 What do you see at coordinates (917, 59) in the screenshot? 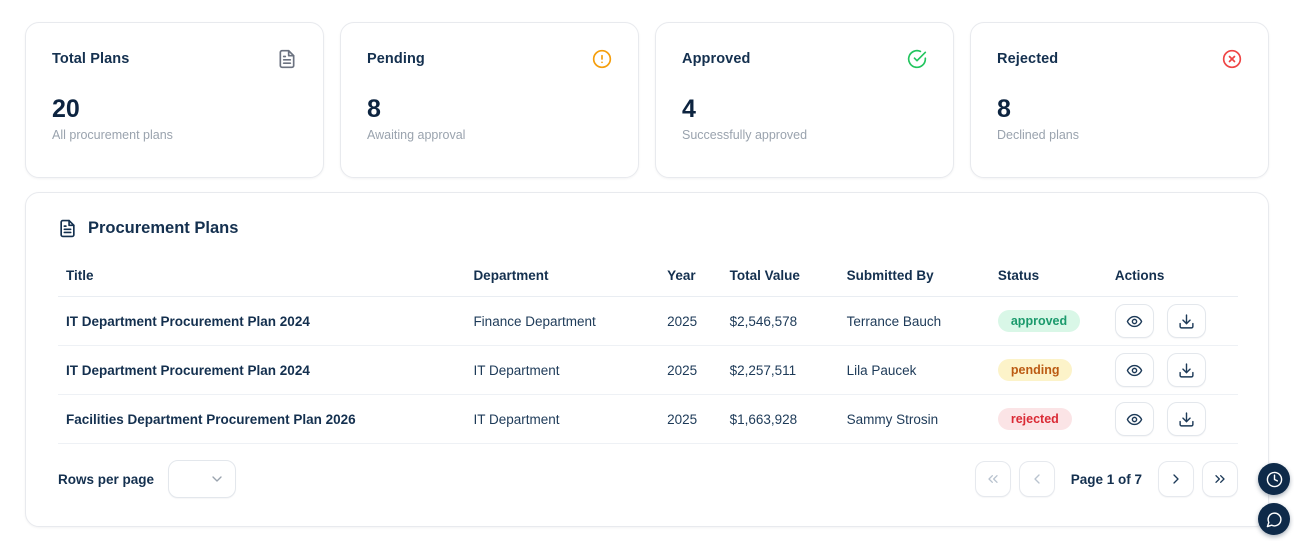
I see `check-circle-icon` at bounding box center [917, 59].